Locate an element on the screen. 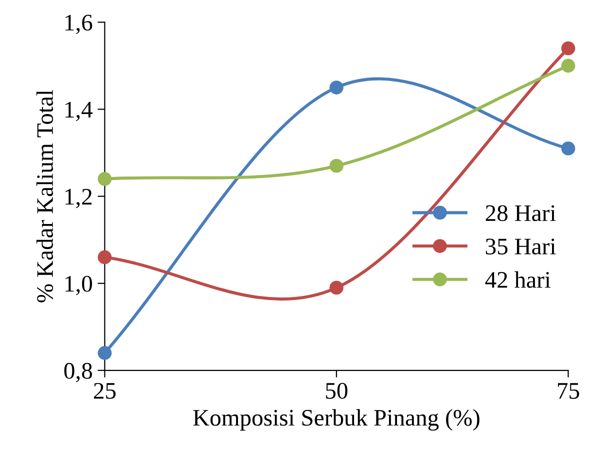 This screenshot has height=463, width=595. x-axis-title: Komposisi Serbuk Pinang (%) is located at coordinates (336, 420).